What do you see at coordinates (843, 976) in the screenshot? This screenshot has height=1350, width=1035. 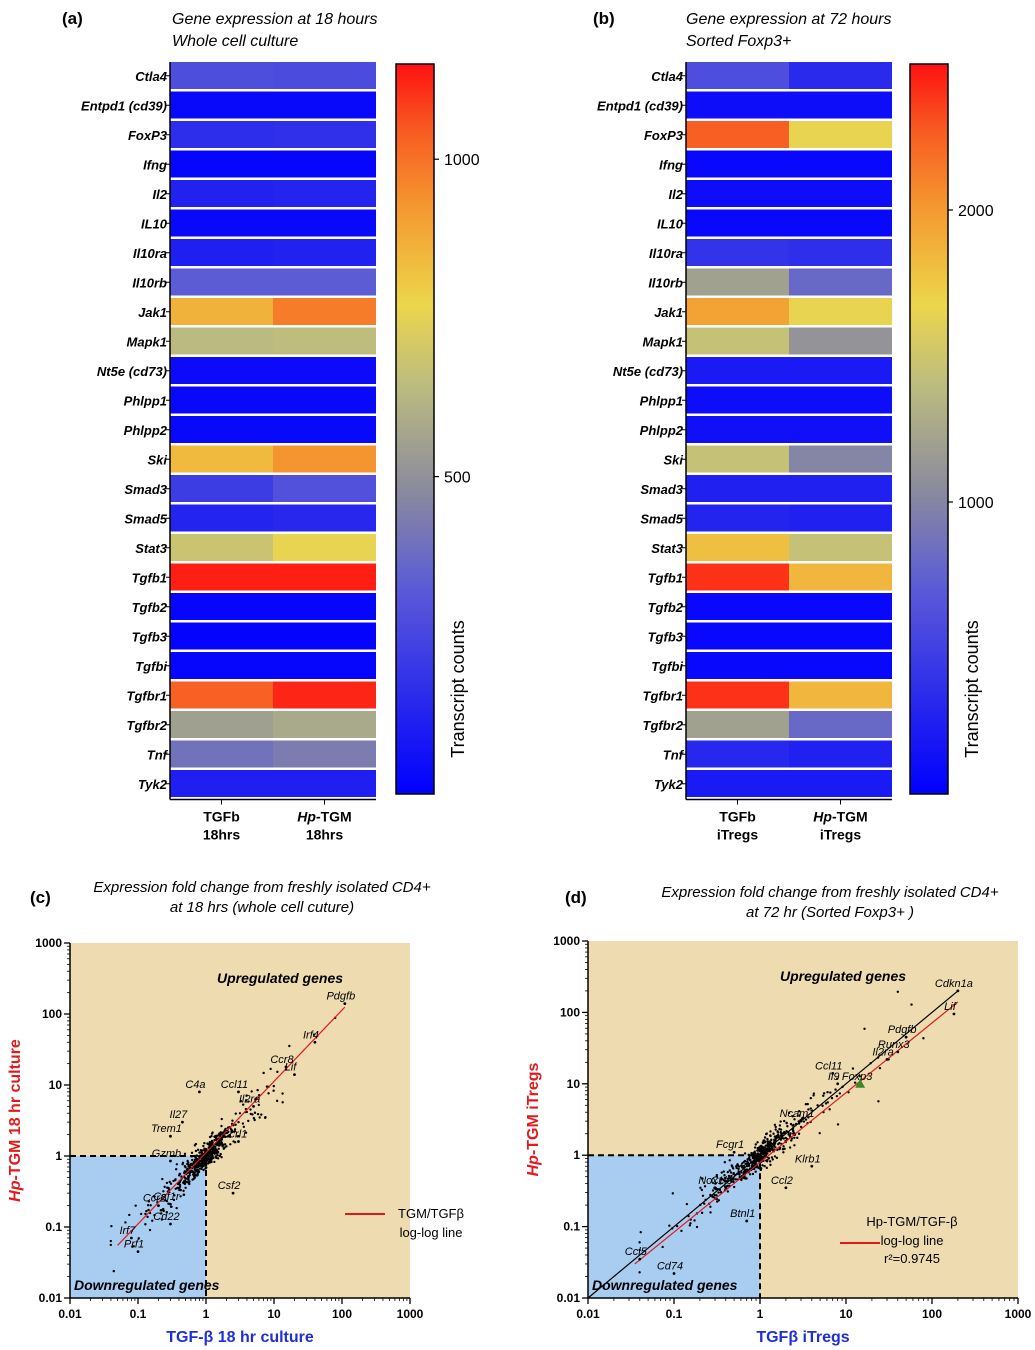 I see `region-label-up: Upregulated genes` at bounding box center [843, 976].